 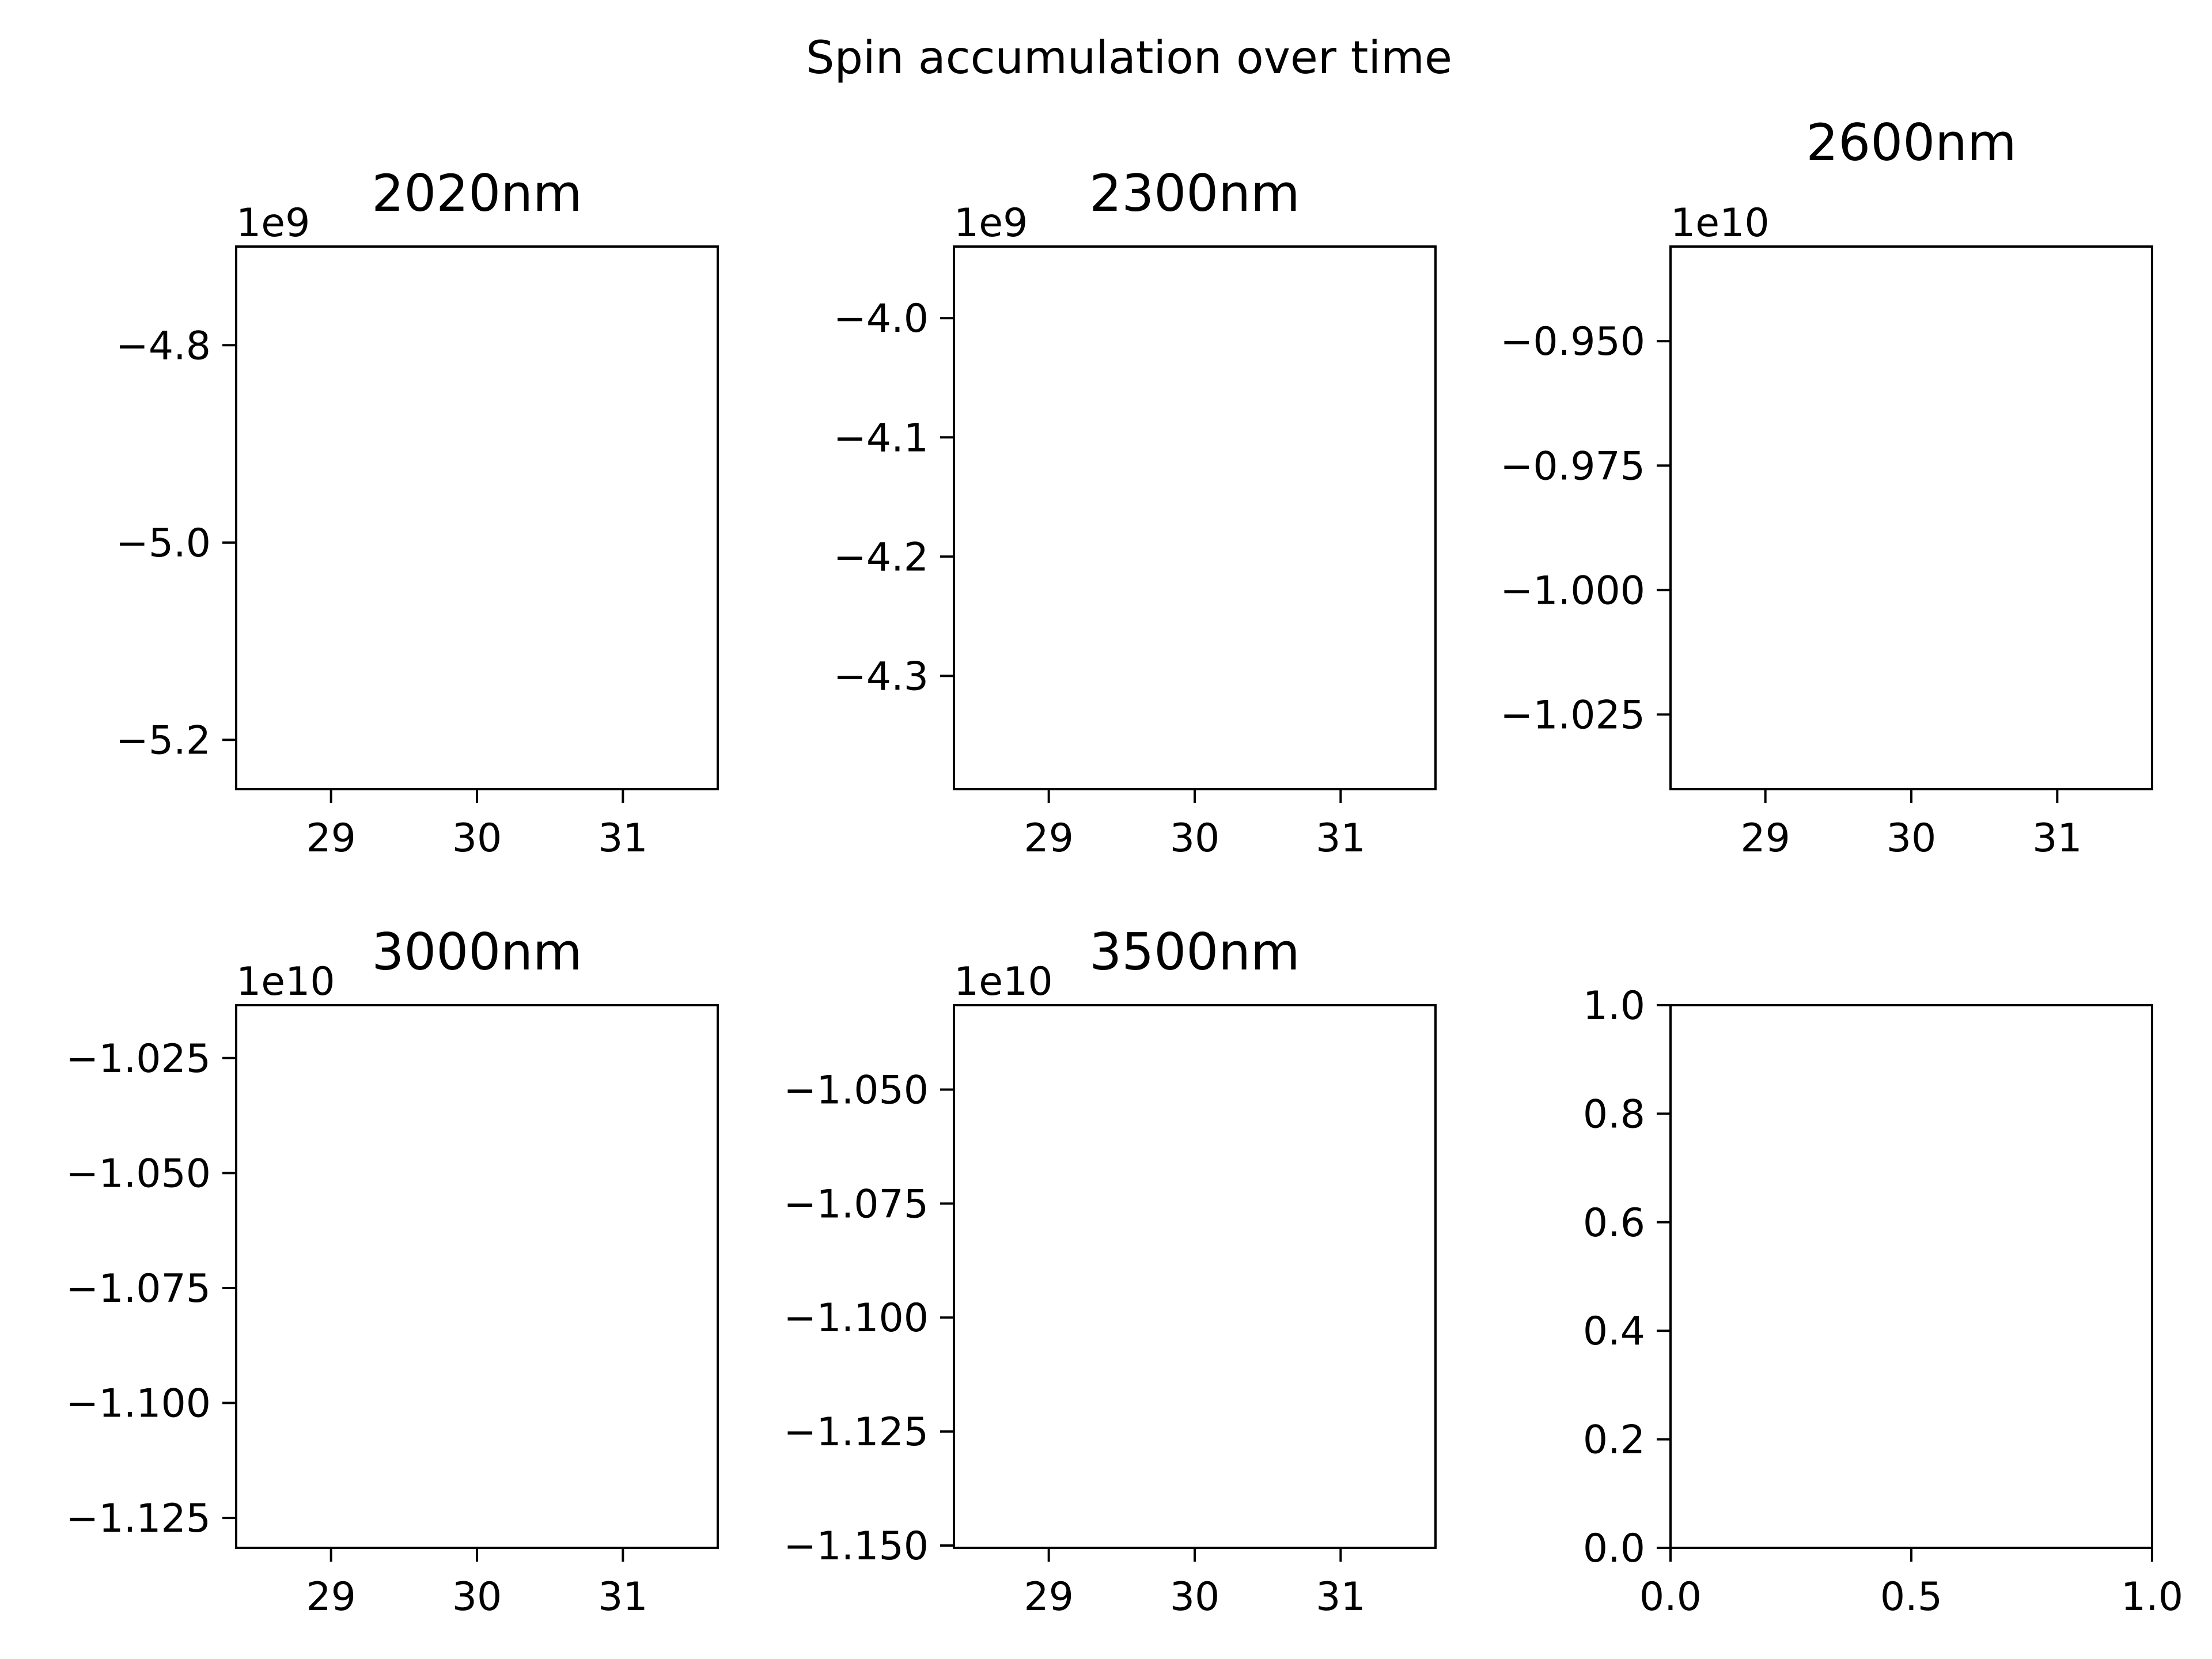 I want to click on subplot-title: 3000nm, so click(x=477, y=952).